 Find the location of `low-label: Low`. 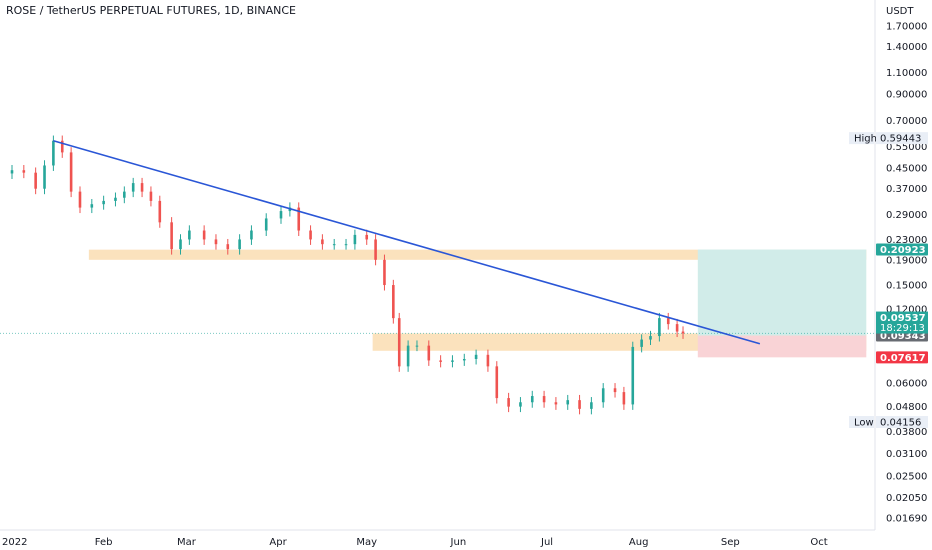

low-label: Low is located at coordinates (864, 422).